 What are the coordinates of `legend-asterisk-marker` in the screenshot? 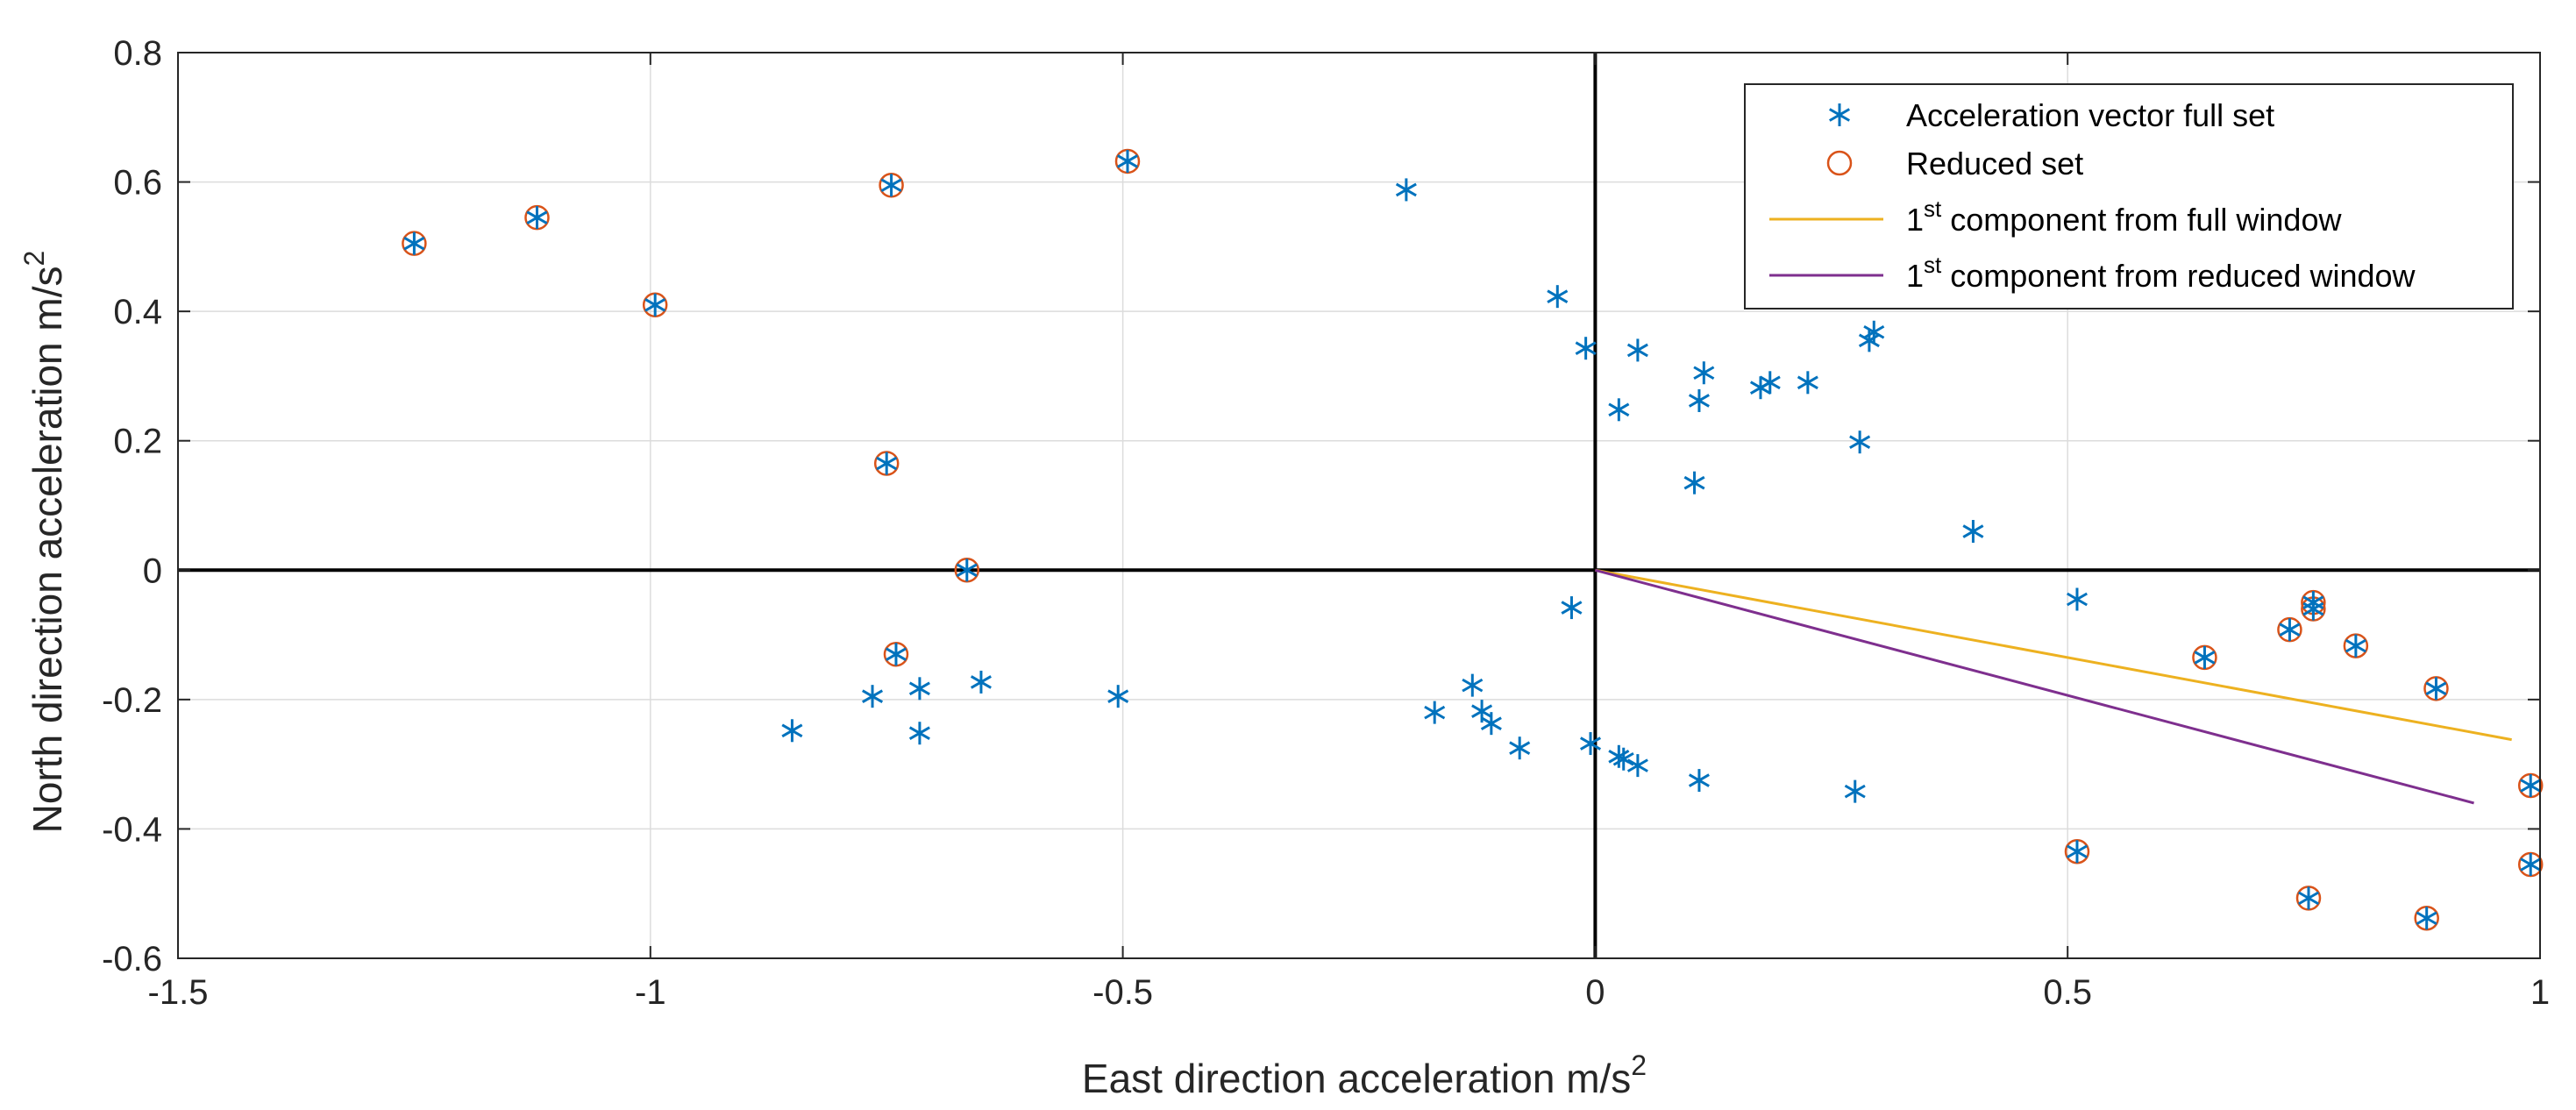 It's located at (1839, 114).